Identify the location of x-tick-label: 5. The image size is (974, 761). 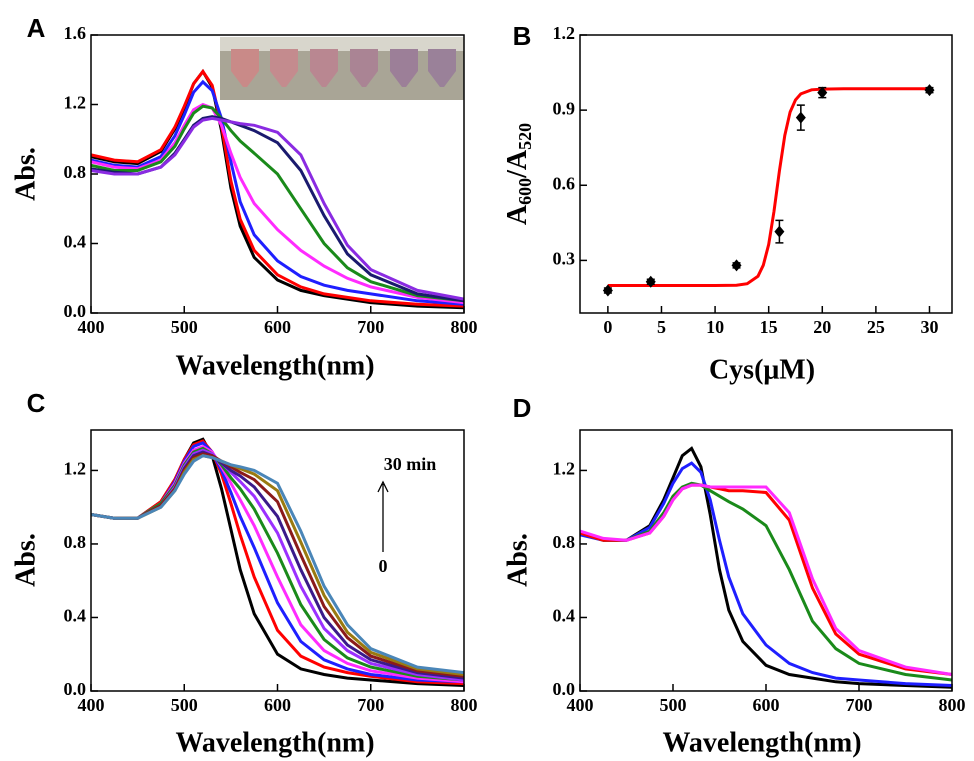
(661, 327).